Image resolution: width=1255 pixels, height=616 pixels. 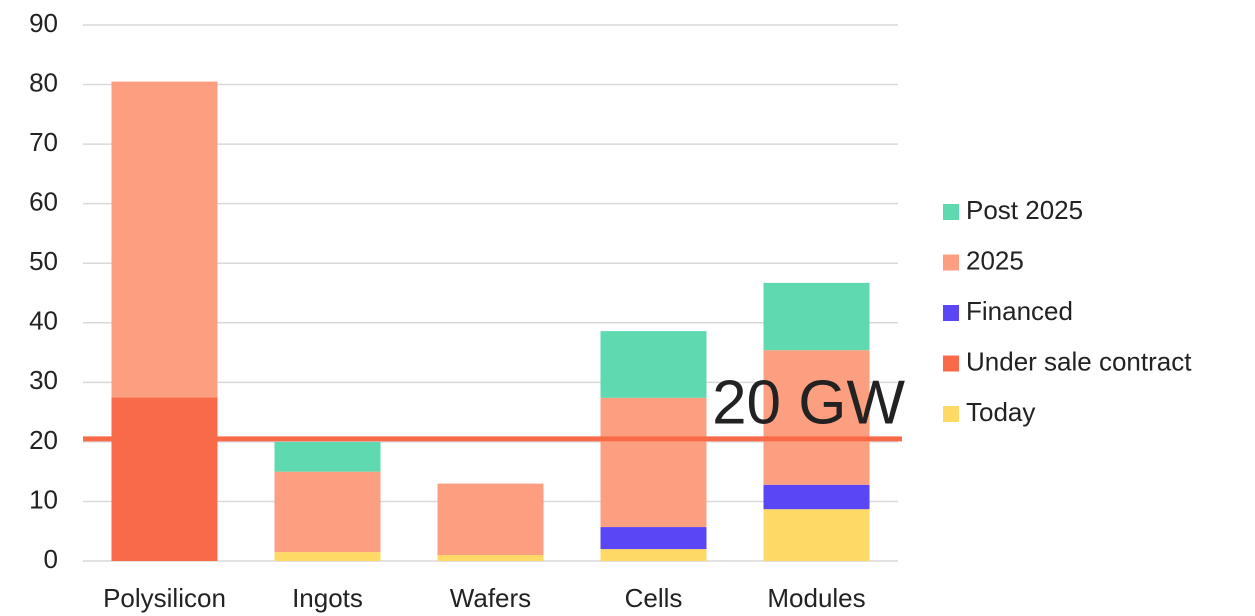 What do you see at coordinates (43, 380) in the screenshot?
I see `y-tick-label: 30` at bounding box center [43, 380].